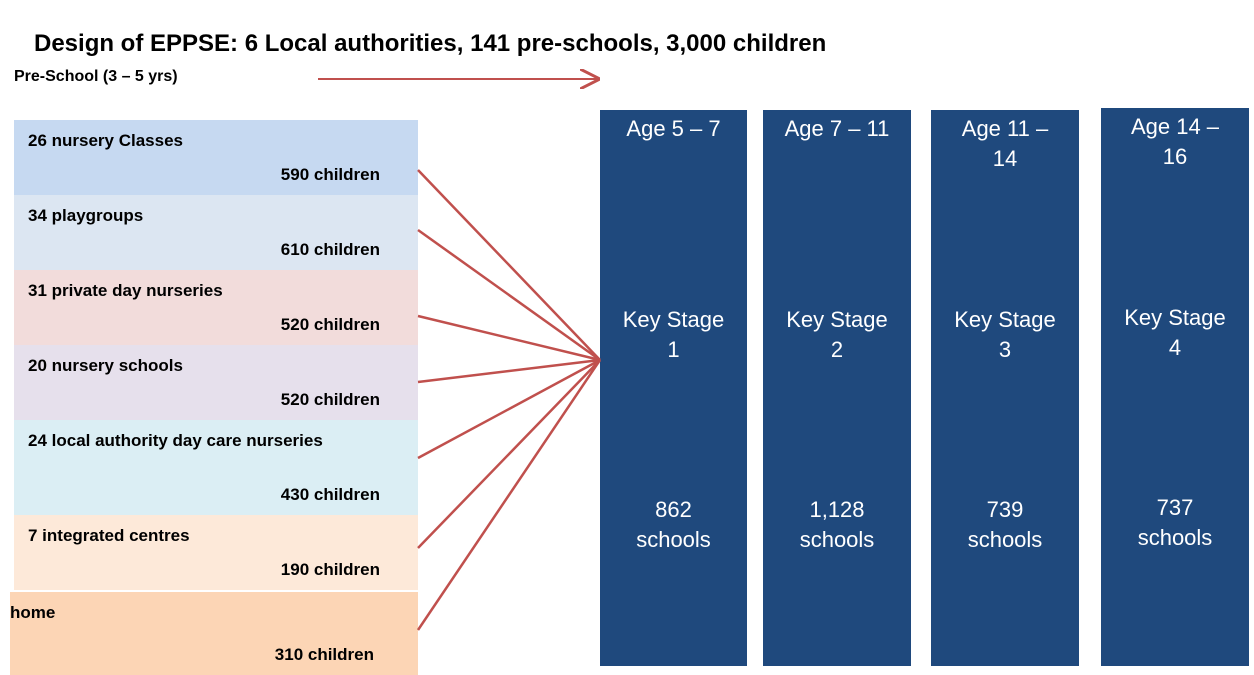 The width and height of the screenshot is (1254, 675). What do you see at coordinates (673, 388) in the screenshot?
I see `stage-column: Age 5 – 7 Key Stage 1 862 schools` at bounding box center [673, 388].